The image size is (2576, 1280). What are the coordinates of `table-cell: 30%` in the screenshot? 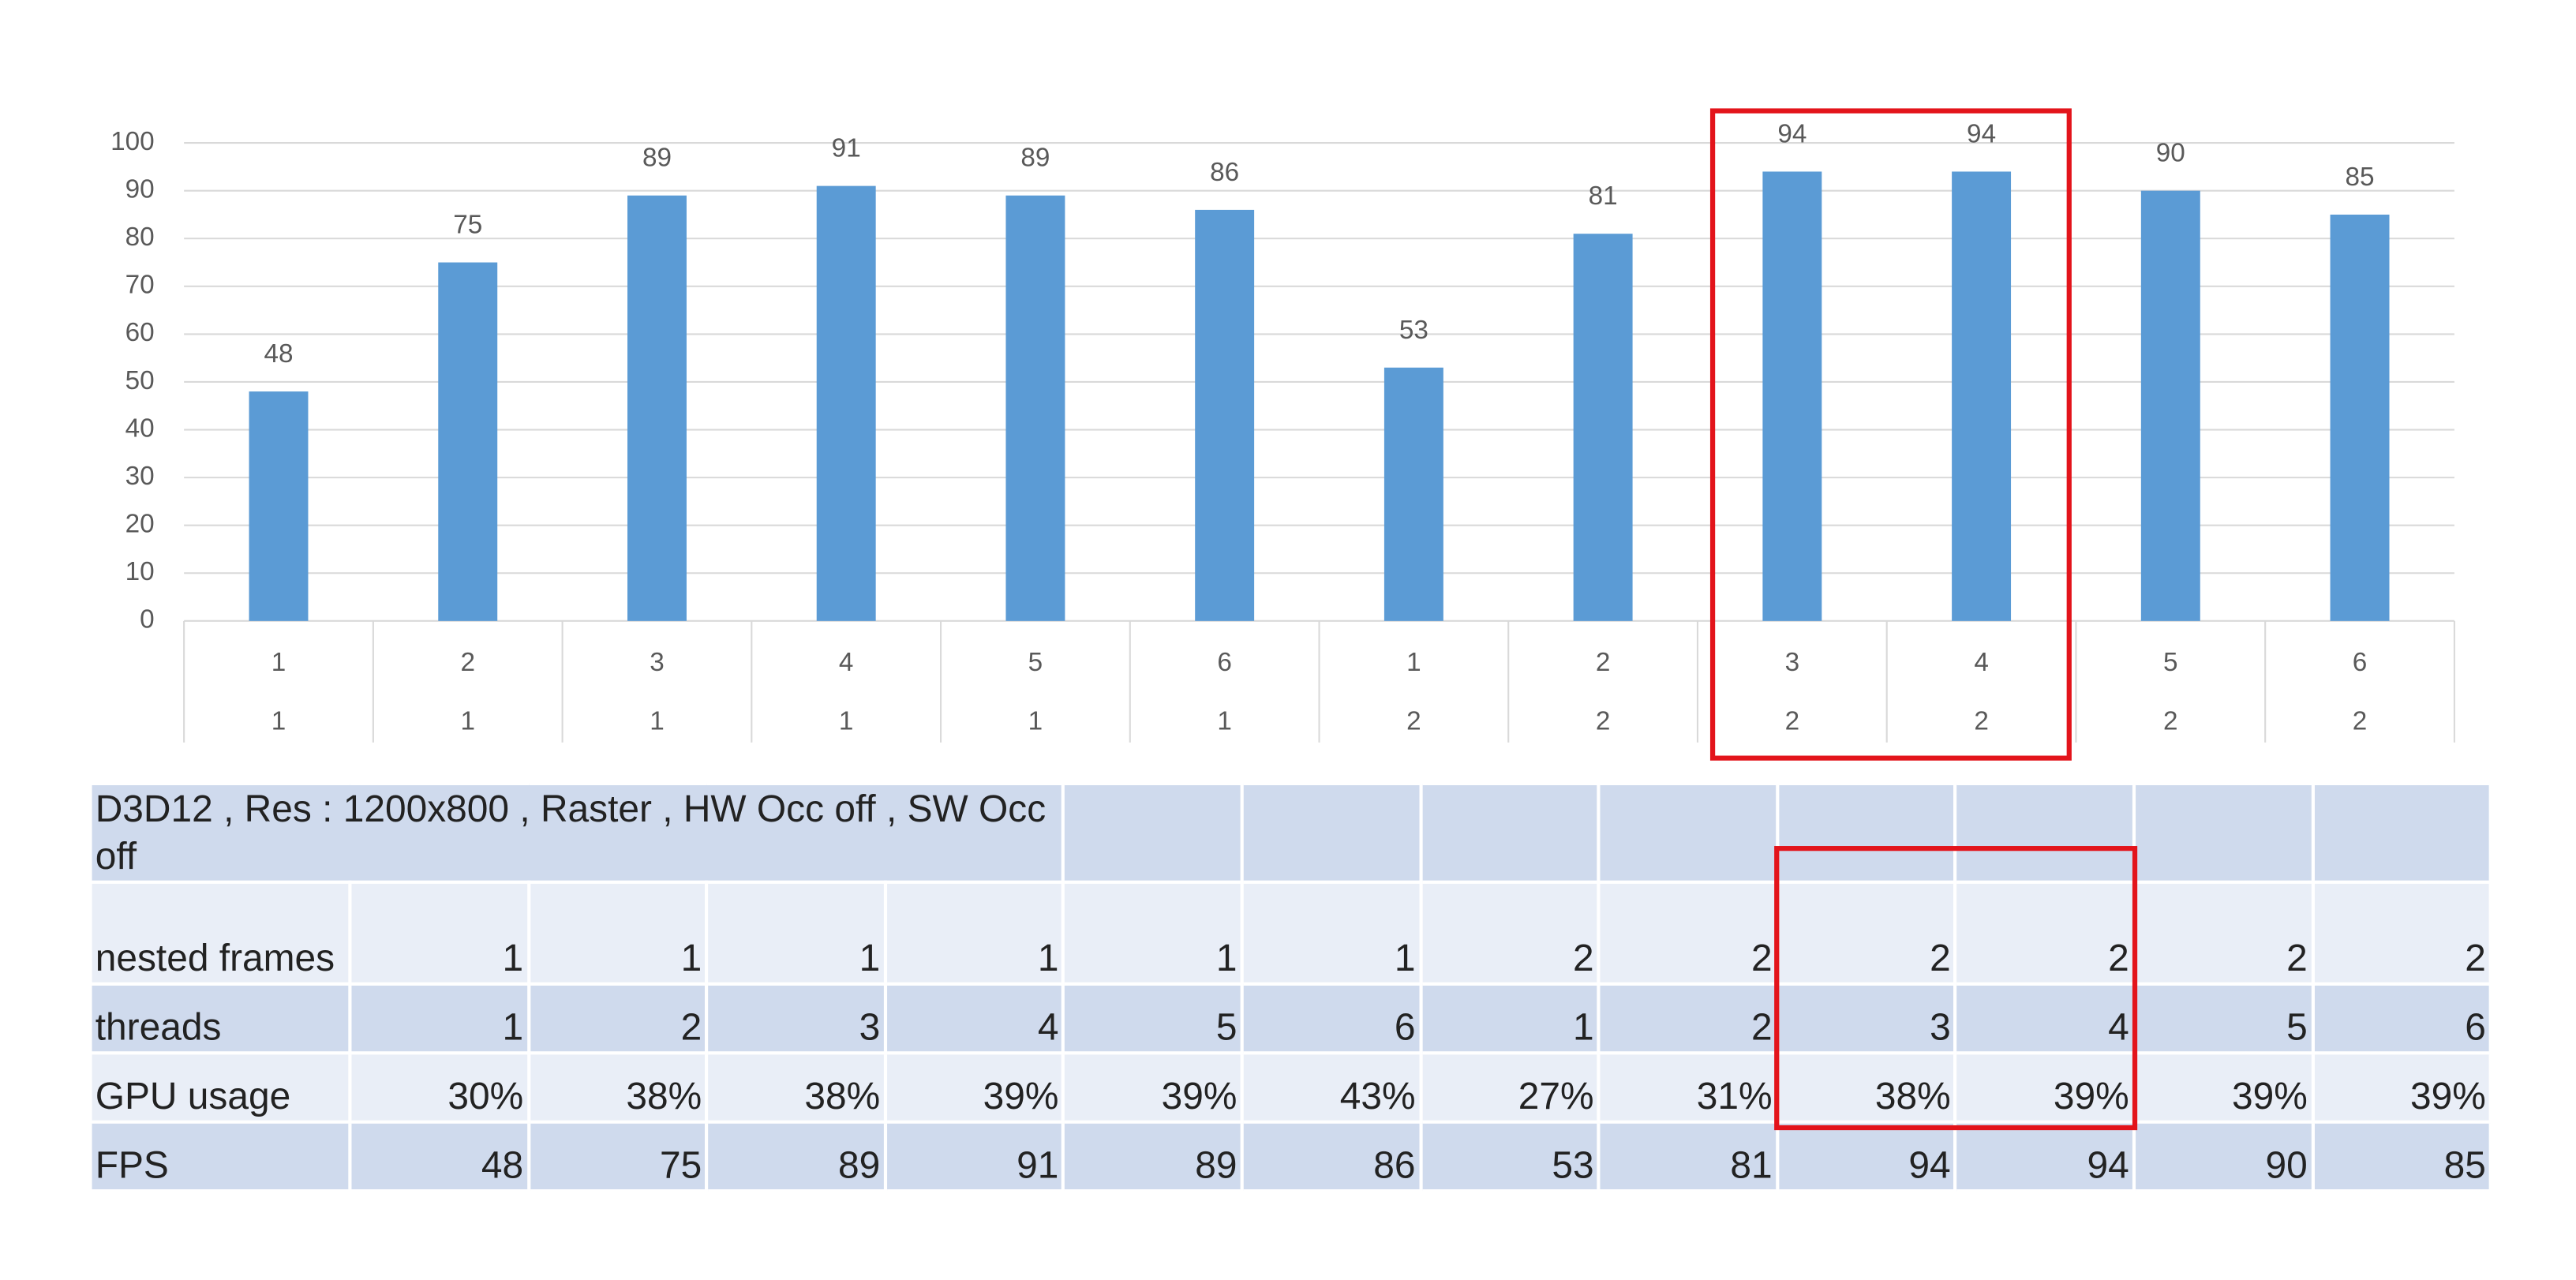 It's located at (439, 1087).